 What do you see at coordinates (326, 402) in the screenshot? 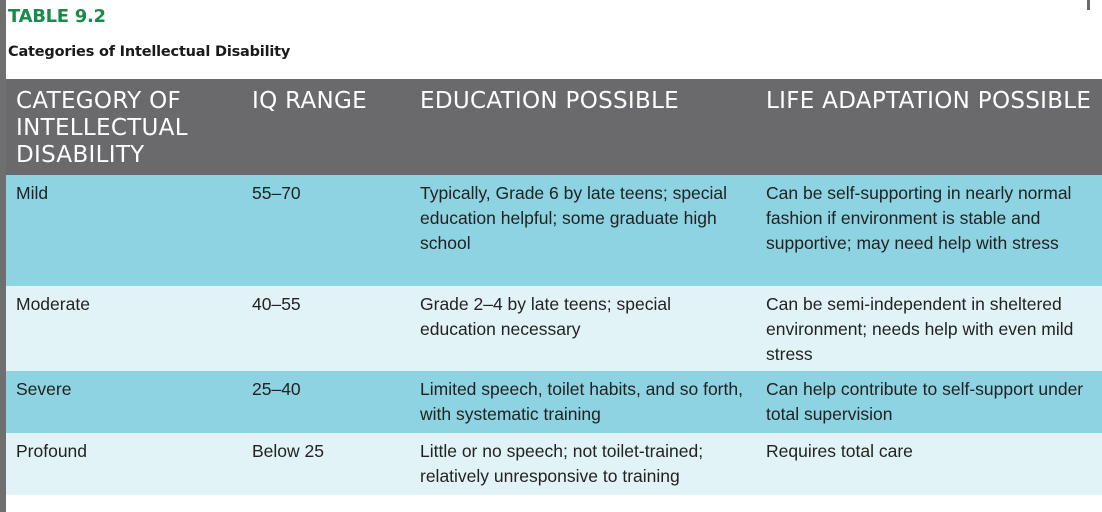
I see `cell-iq: 25–40` at bounding box center [326, 402].